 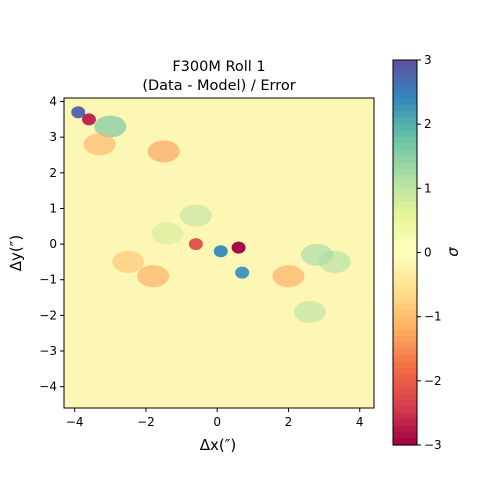 I want to click on colorbar-tick-label: 3, so click(x=428, y=60).